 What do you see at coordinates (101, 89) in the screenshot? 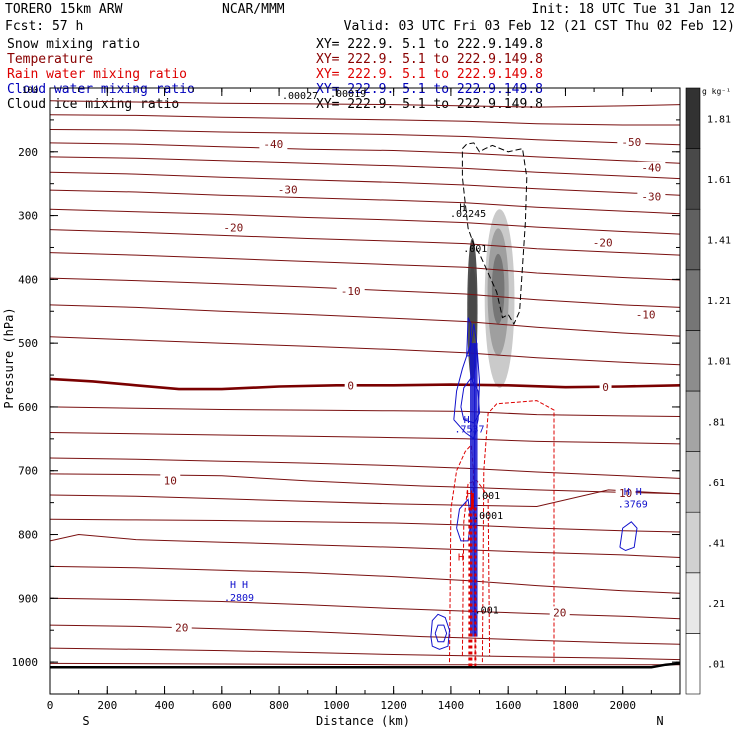
I see `field-name: Cloud water mixing ratio` at bounding box center [101, 89].